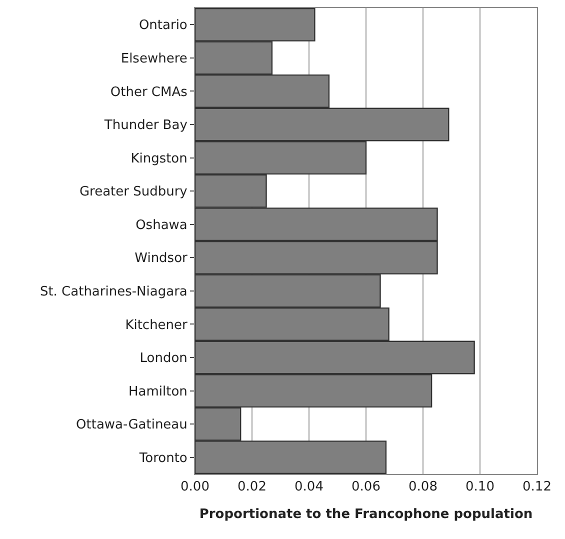 The image size is (565, 539). I want to click on y-tick-label: Elsewhere, so click(154, 58).